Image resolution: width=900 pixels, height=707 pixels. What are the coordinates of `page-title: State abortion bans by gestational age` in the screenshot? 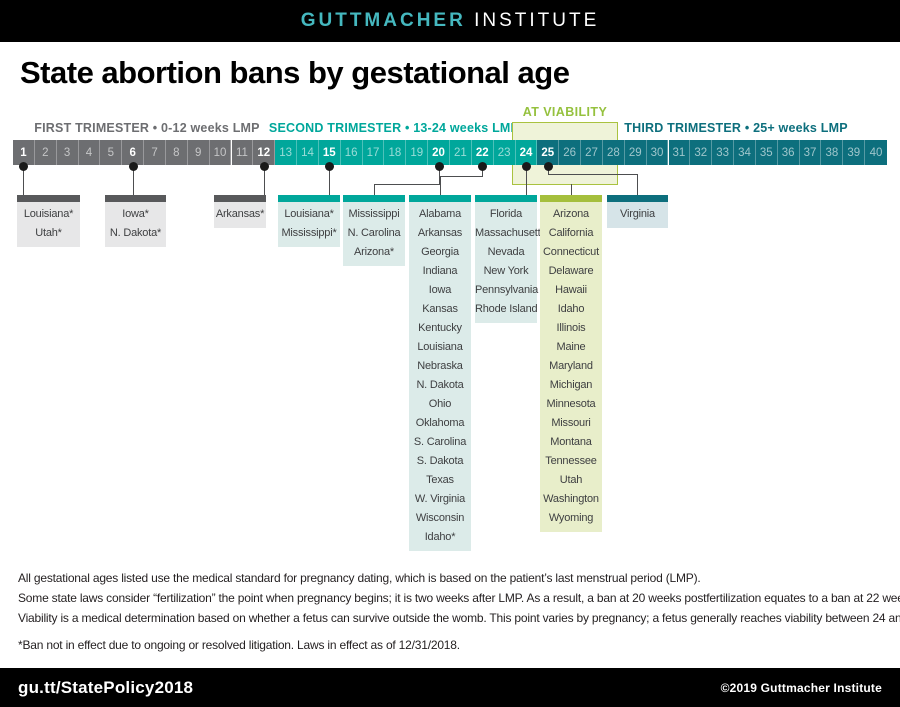 It's located at (295, 72).